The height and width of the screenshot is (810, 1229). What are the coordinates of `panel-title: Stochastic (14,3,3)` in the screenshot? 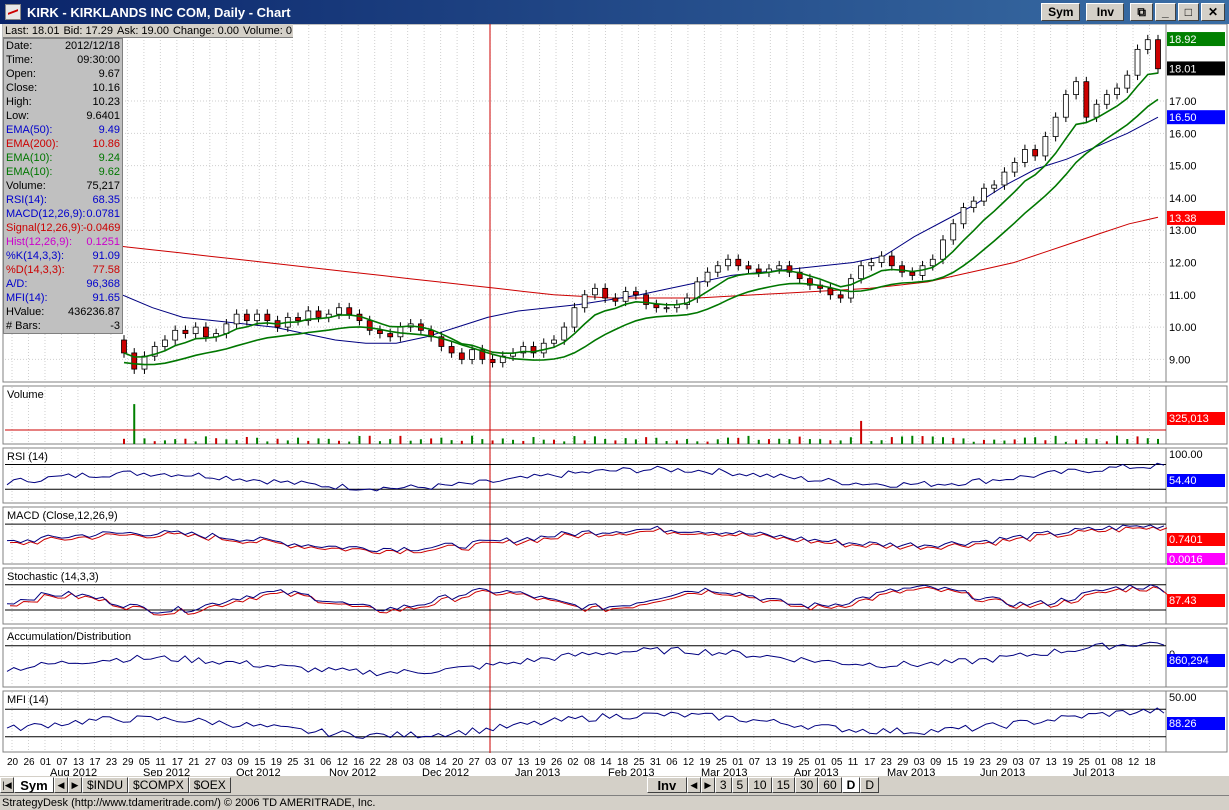 It's located at (53, 577).